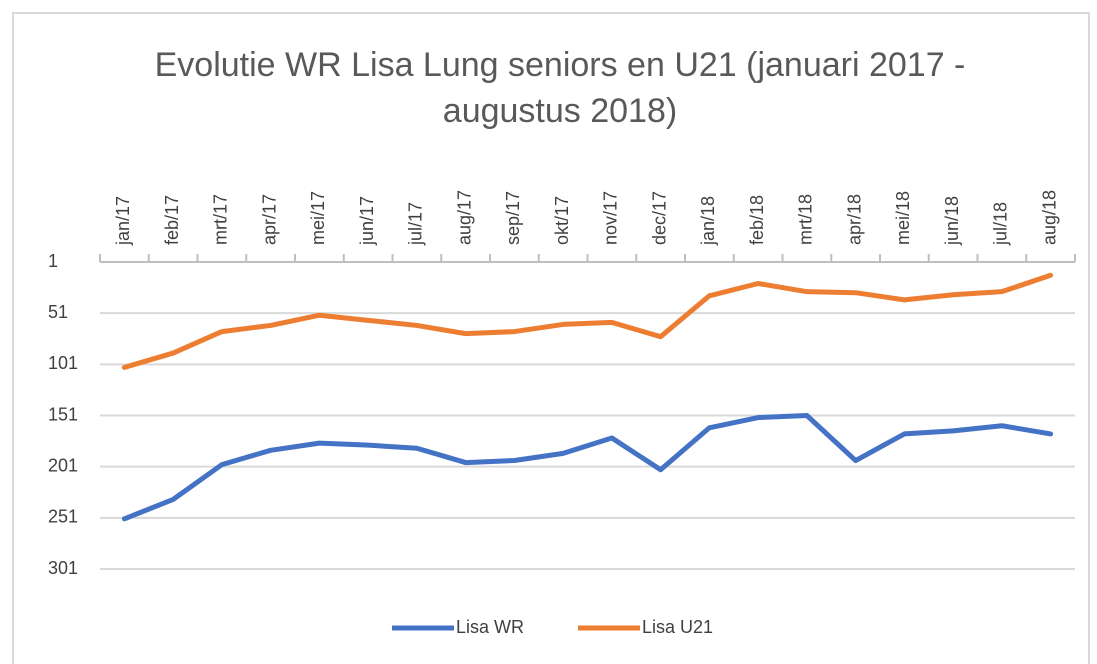 The width and height of the screenshot is (1097, 664). I want to click on x-tick-label: jun/17, so click(367, 221).